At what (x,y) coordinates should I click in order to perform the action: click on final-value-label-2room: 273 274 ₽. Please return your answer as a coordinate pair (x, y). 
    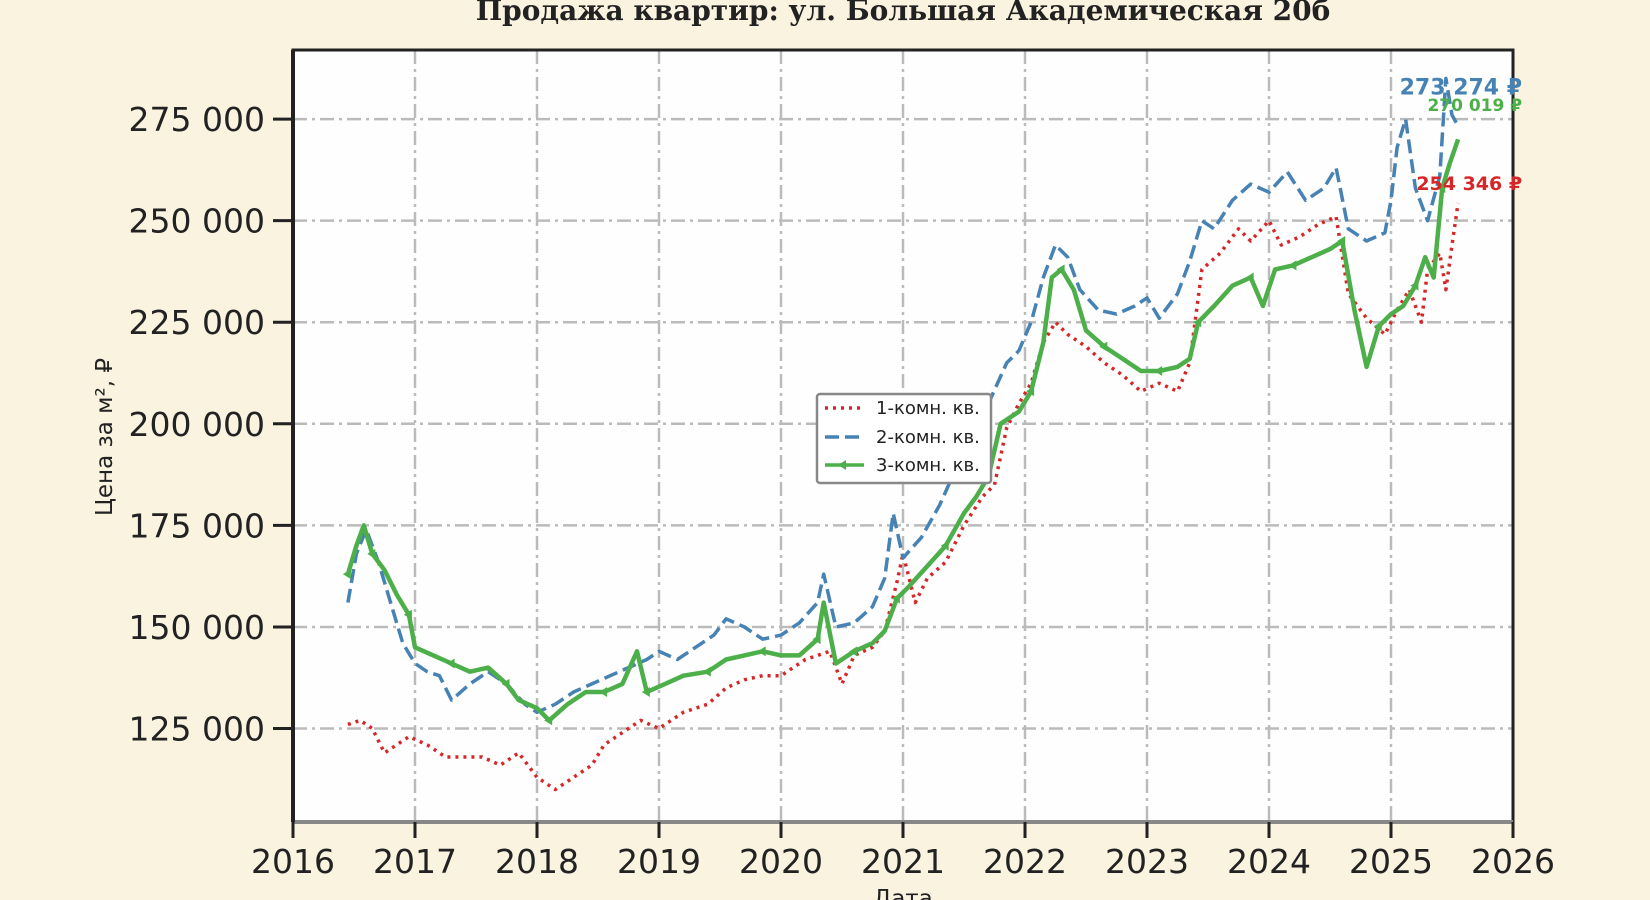
    Looking at the image, I should click on (1461, 88).